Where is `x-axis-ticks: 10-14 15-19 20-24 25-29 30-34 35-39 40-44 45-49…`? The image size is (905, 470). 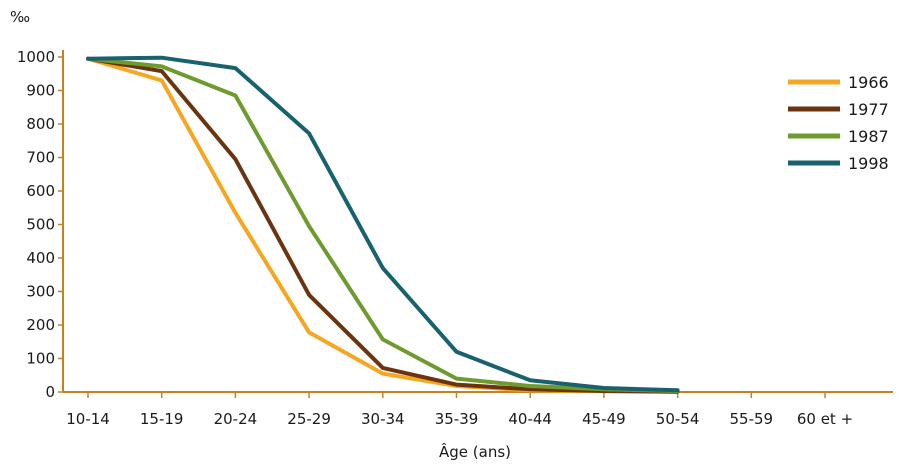
x-axis-ticks: 10-14 15-19 20-24 25-29 30-34 35-39 40-44 45-49… is located at coordinates (459, 410).